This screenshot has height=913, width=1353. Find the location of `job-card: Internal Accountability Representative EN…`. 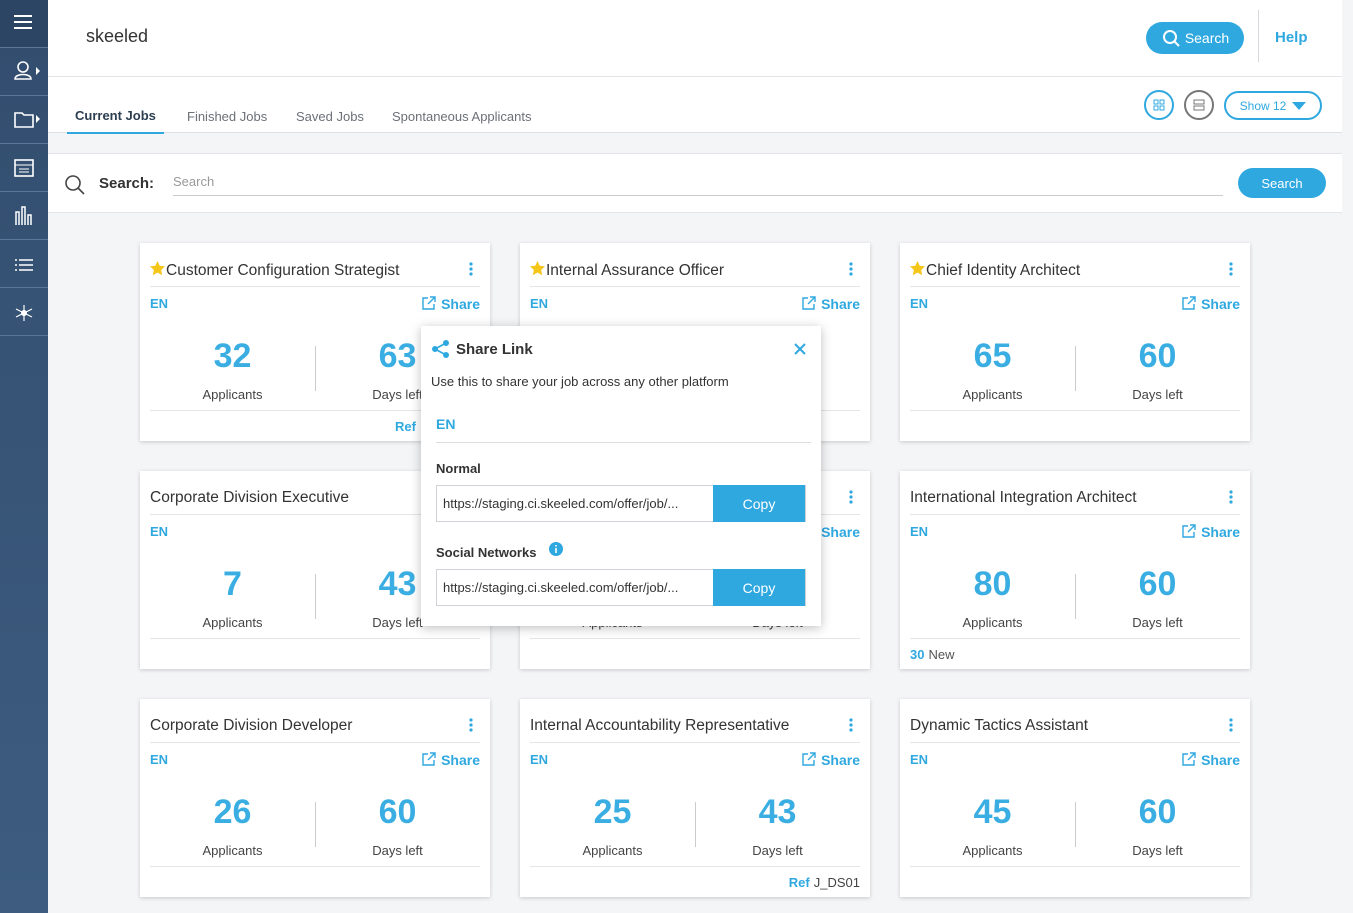

job-card: Internal Accountability Representative EN… is located at coordinates (695, 798).